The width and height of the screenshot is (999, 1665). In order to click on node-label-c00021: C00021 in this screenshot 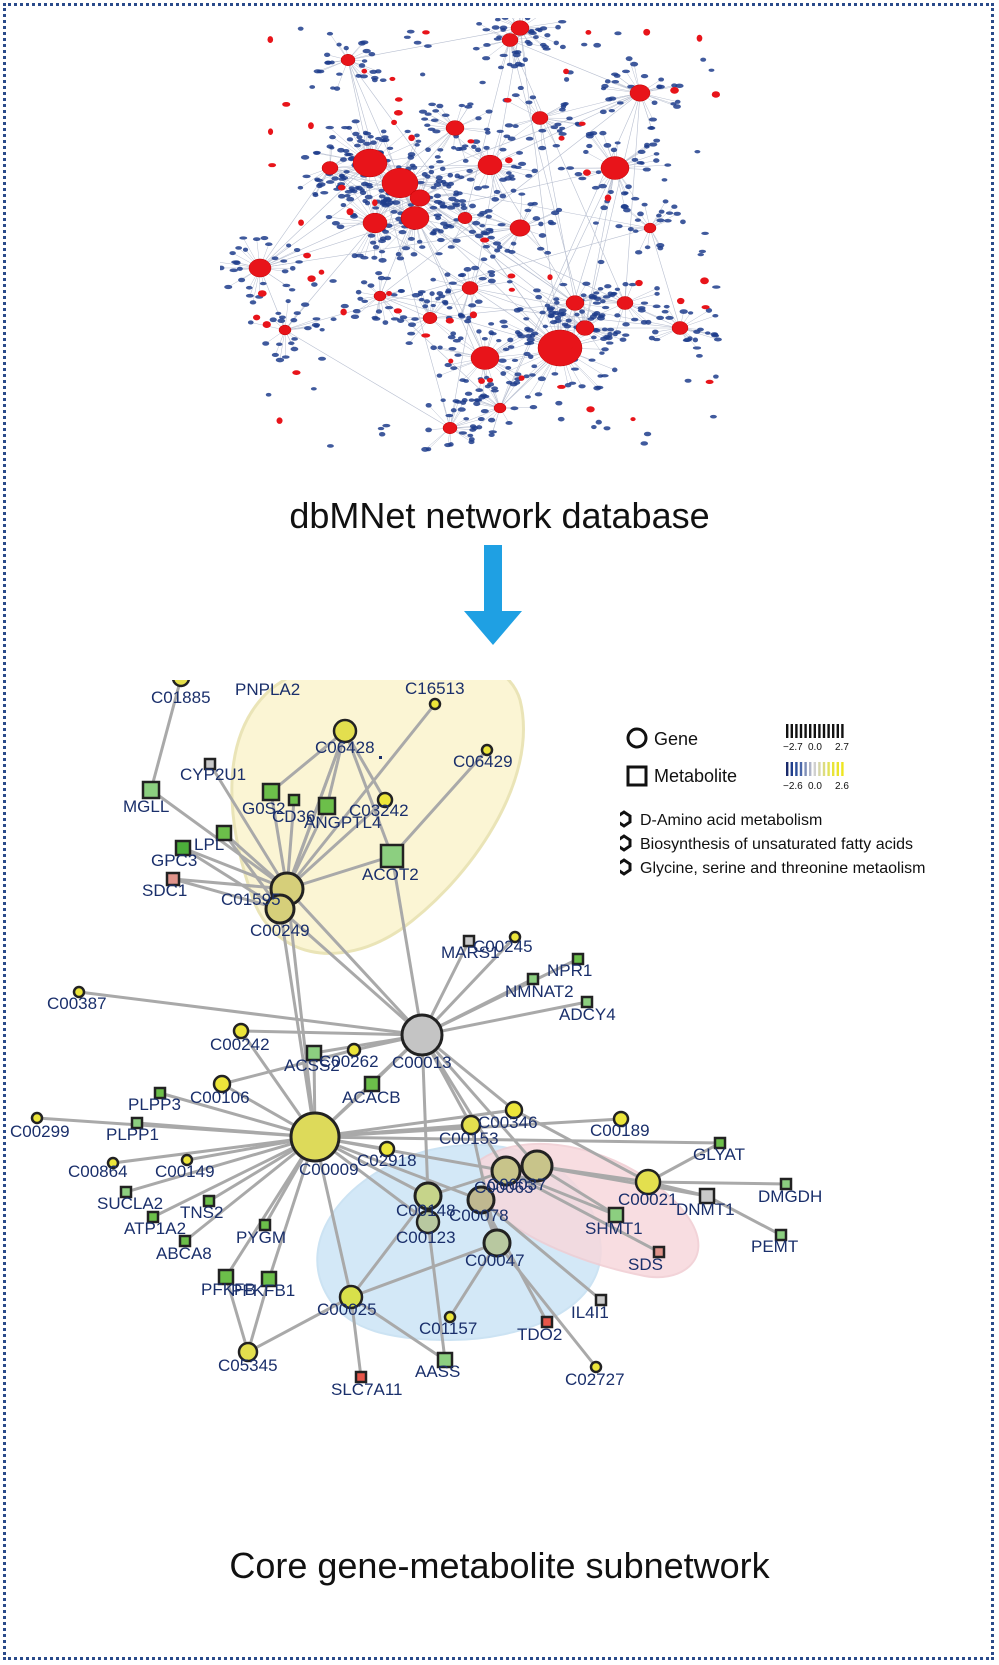, I will do `click(648, 1199)`.